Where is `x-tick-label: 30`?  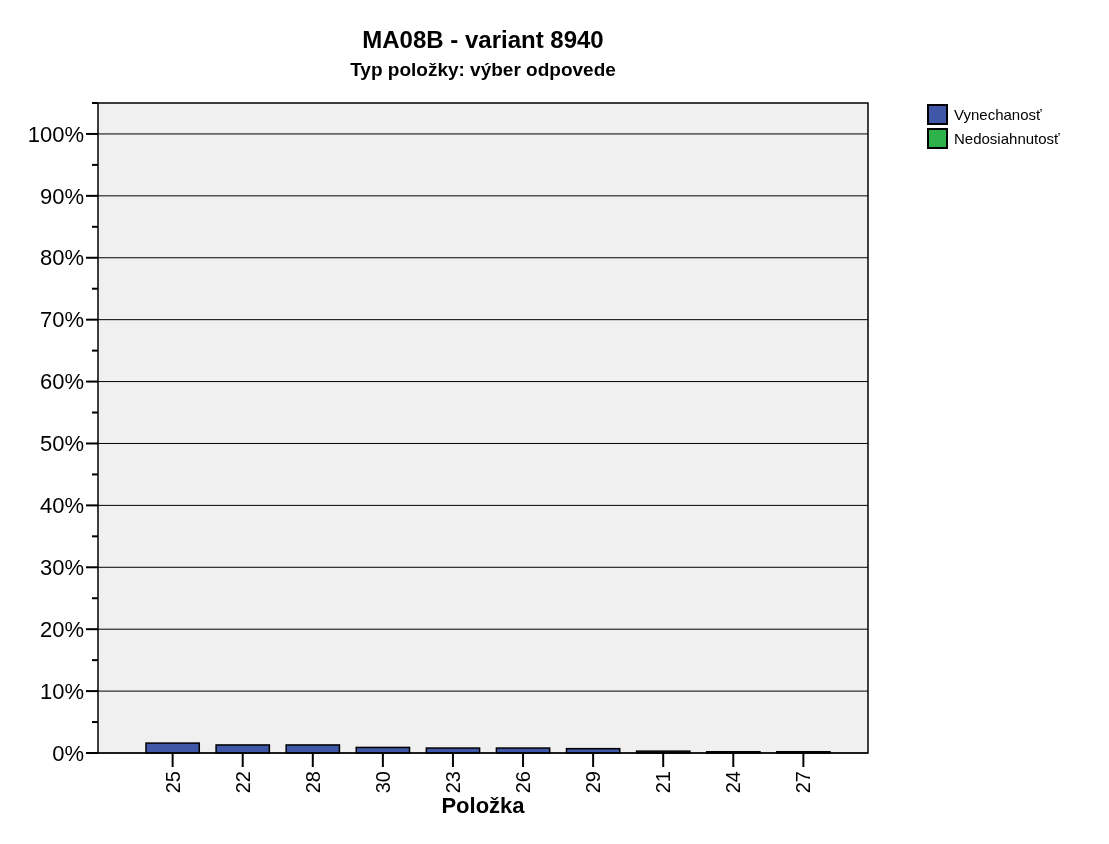
x-tick-label: 30 is located at coordinates (382, 782).